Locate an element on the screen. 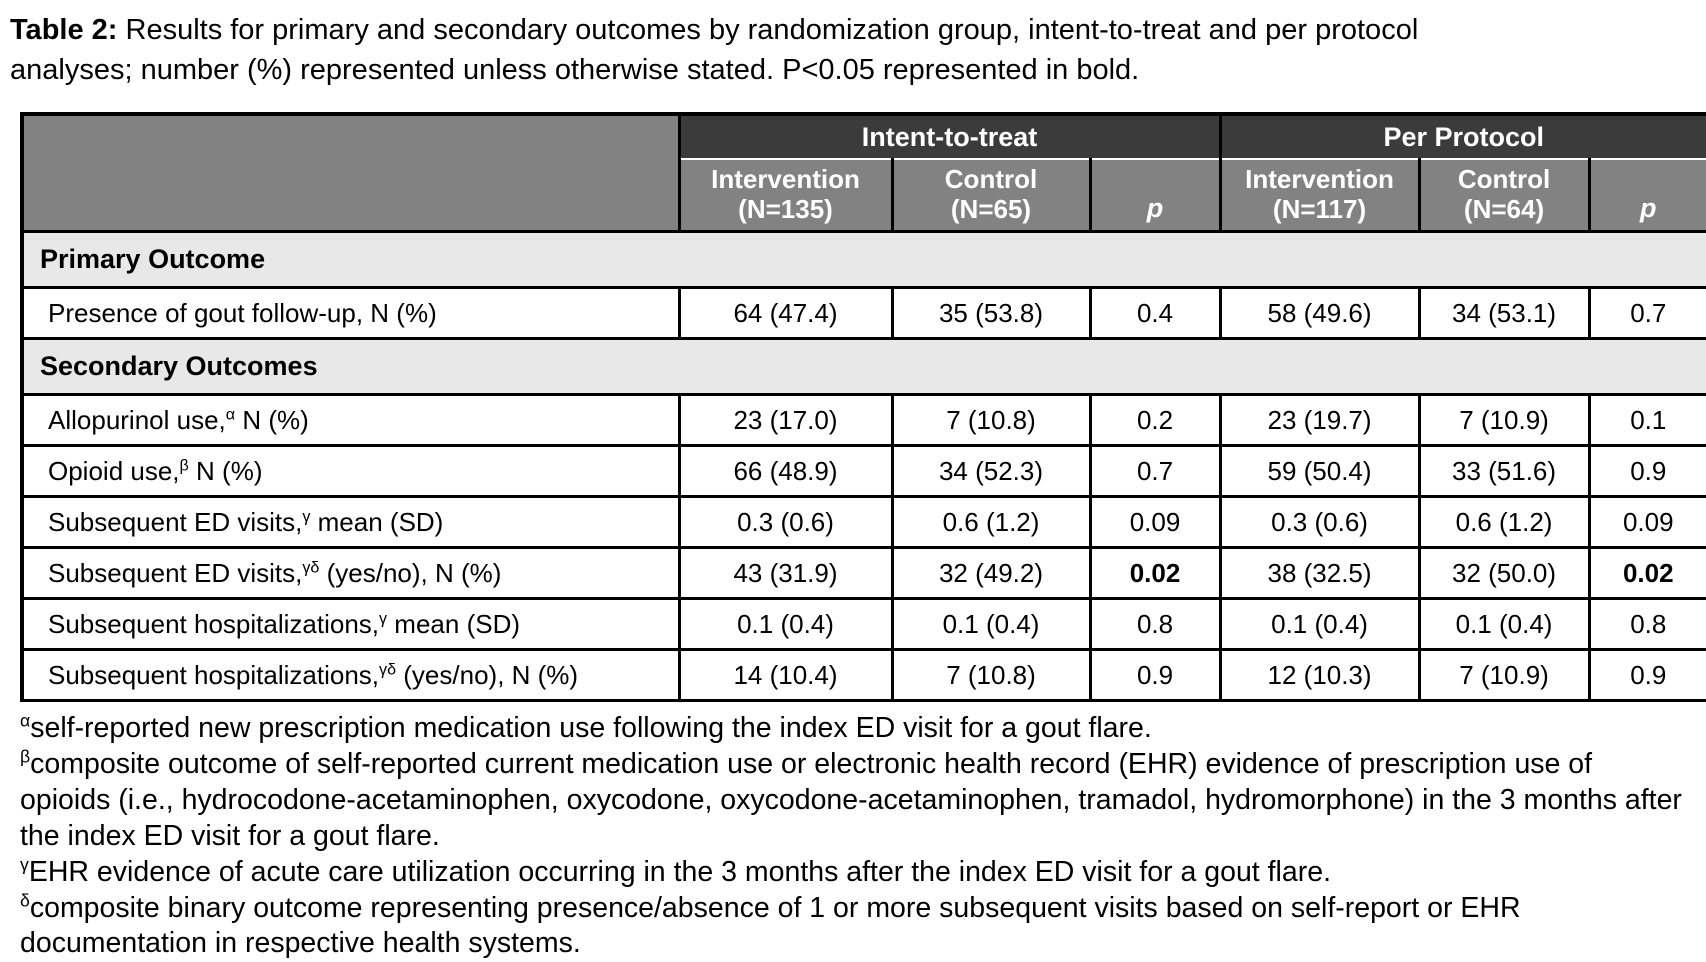  cell-pp-intervention: 12 (10.3) is located at coordinates (1319, 675).